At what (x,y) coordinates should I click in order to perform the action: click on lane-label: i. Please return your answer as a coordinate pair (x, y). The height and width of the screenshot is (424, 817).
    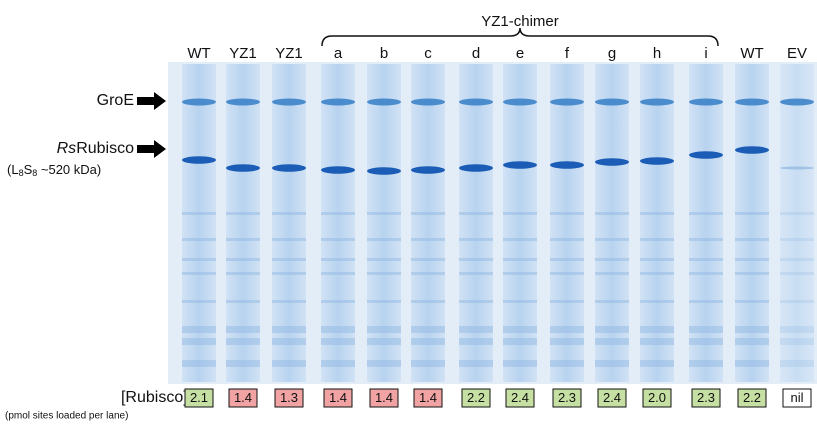
    Looking at the image, I should click on (705, 53).